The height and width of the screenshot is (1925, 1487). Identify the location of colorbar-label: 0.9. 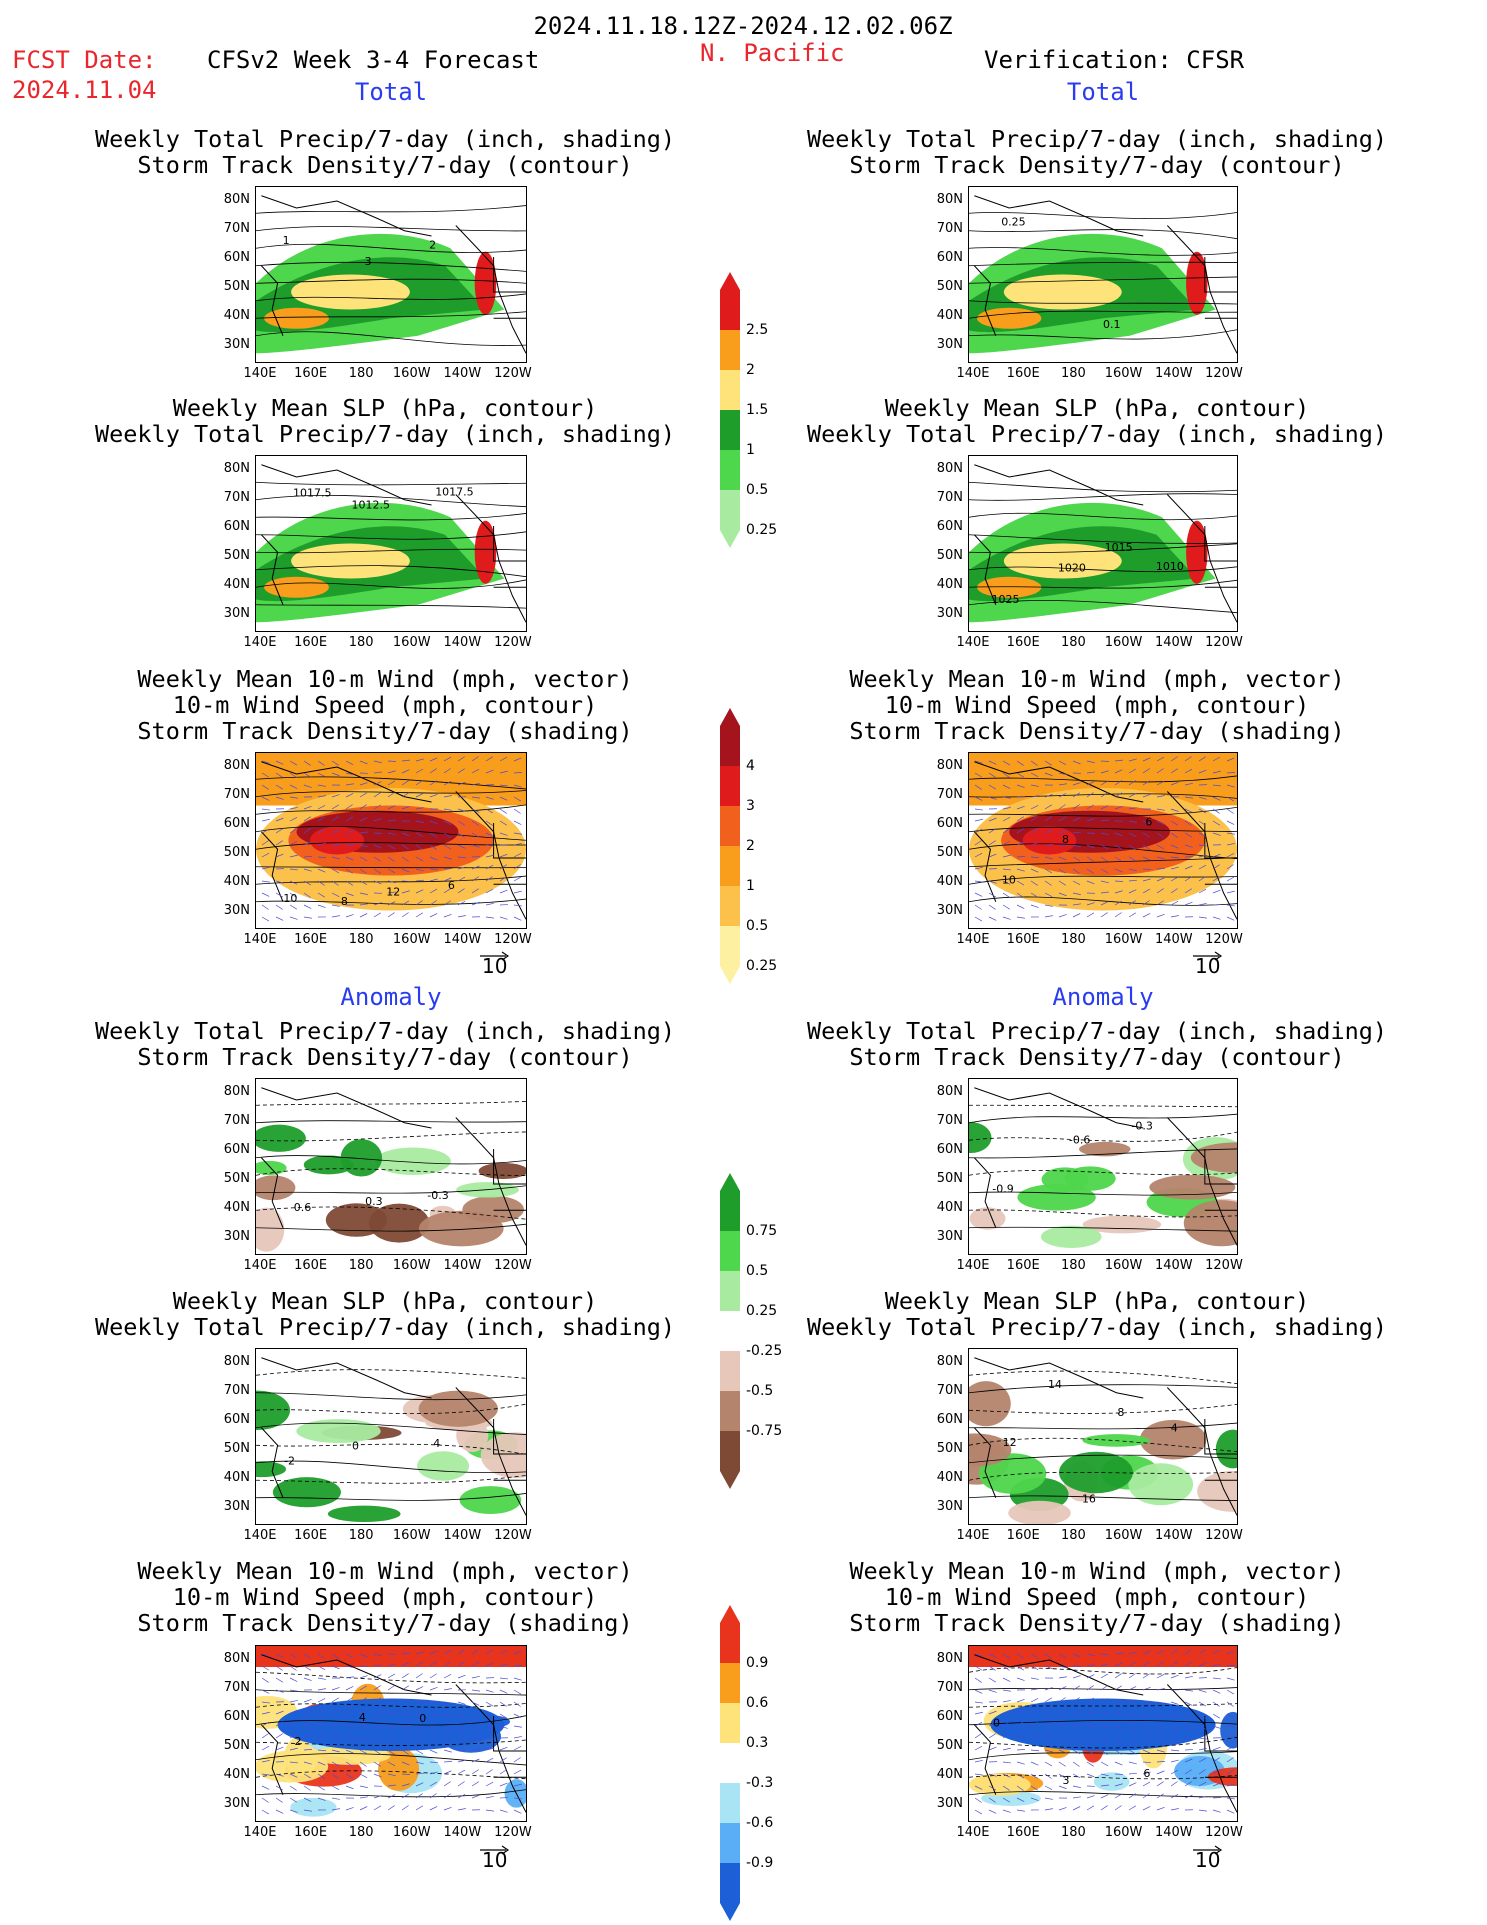
(757, 1663).